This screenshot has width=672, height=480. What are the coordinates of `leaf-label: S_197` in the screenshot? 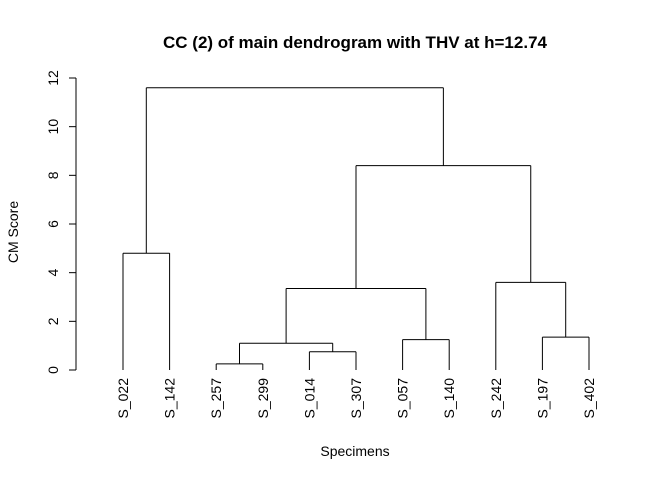 It's located at (542, 398).